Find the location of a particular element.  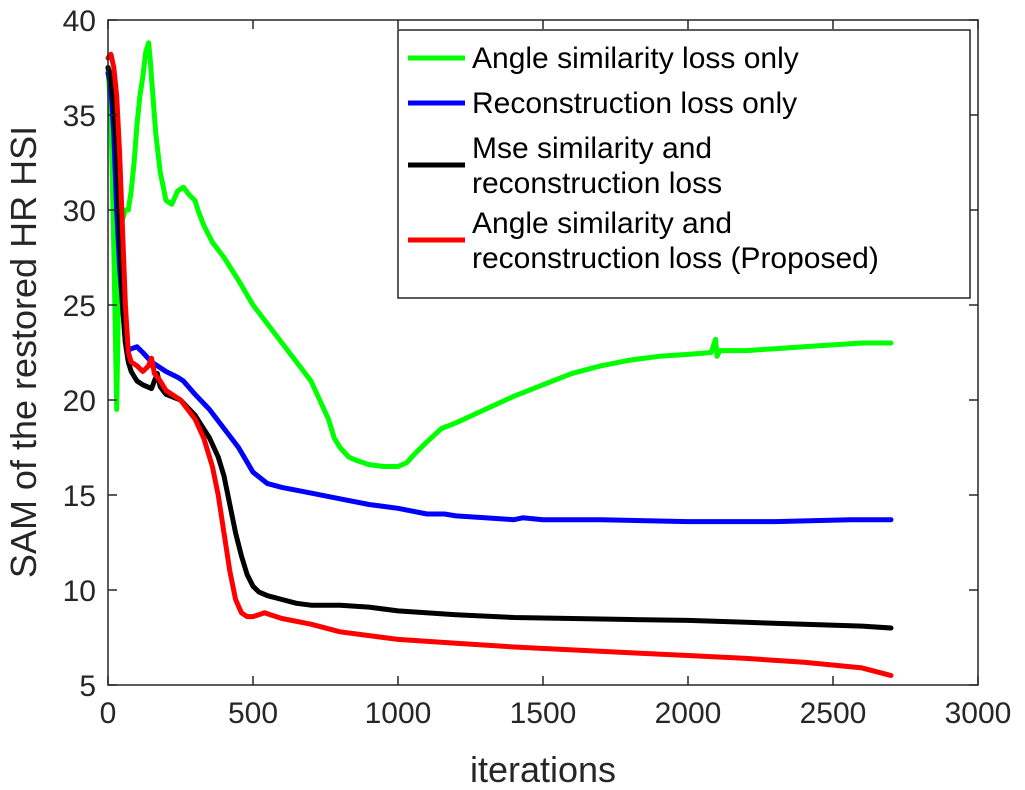

y-tick-label: 10 is located at coordinates (79, 591).